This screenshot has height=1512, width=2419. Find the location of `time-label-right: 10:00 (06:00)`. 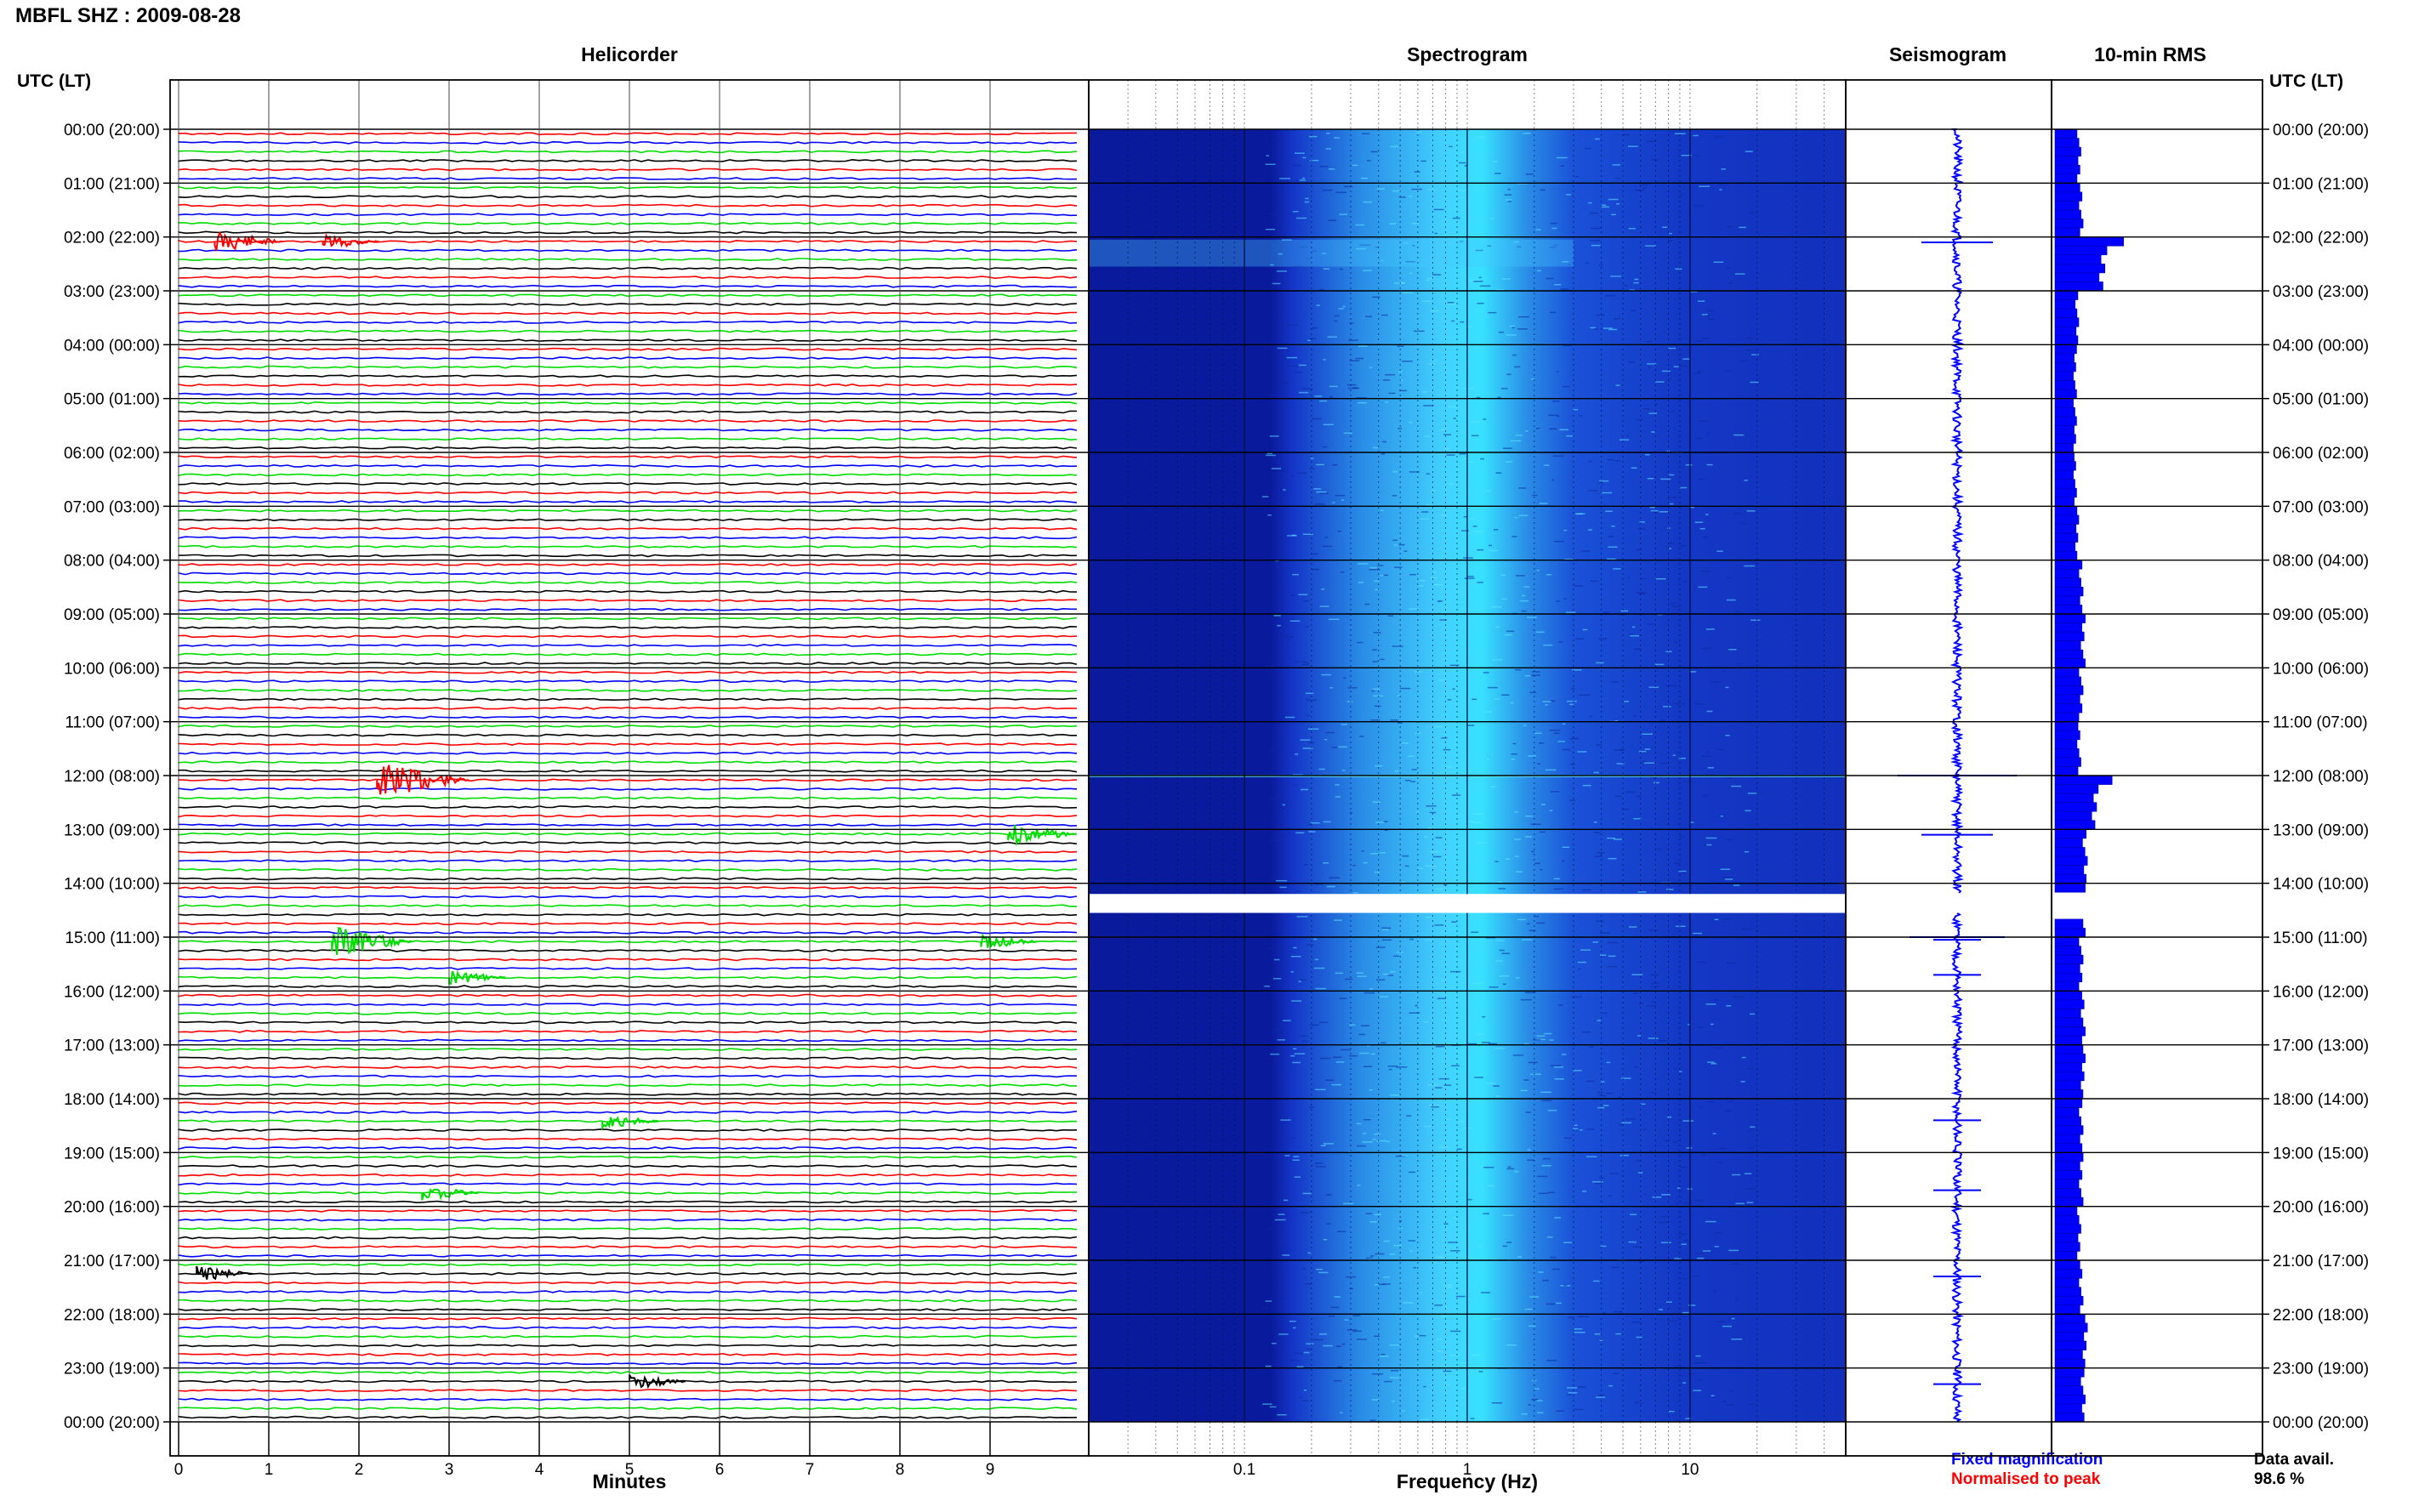

time-label-right: 10:00 (06:00) is located at coordinates (2321, 669).